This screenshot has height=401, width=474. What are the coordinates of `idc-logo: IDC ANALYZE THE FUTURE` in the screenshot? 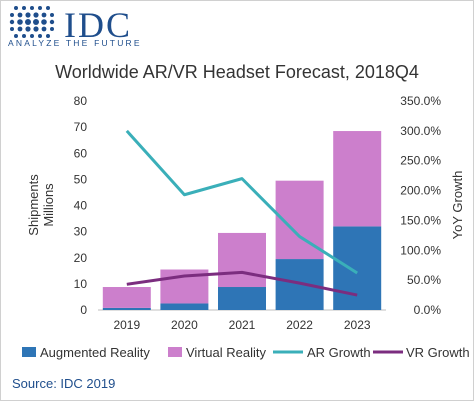 It's located at (93, 26).